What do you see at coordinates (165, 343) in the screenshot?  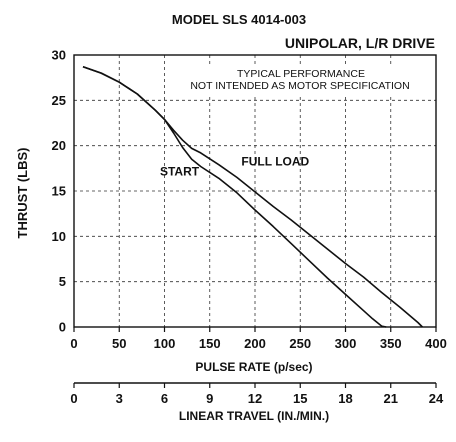 I see `x-tick-label: 100` at bounding box center [165, 343].